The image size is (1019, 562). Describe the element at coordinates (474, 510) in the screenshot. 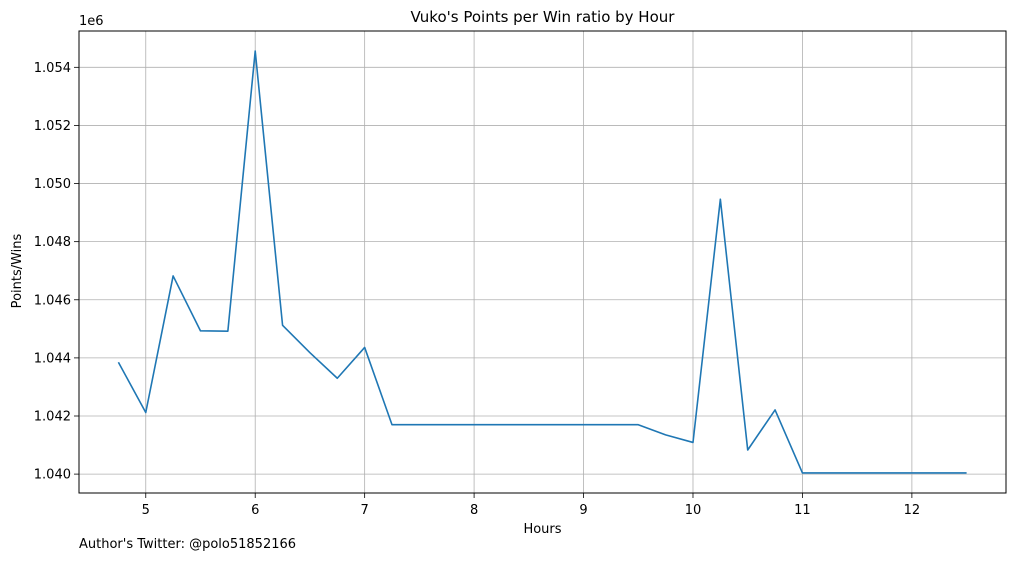

I see `x-tick-label: 8` at that location.